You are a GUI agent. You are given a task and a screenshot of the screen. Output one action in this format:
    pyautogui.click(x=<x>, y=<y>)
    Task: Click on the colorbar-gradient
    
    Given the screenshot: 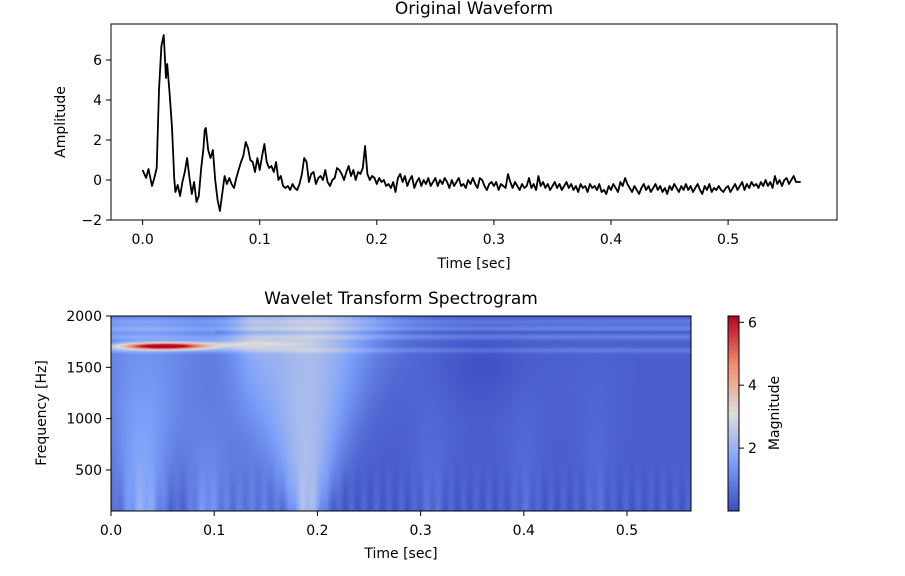 What is the action you would take?
    pyautogui.click(x=733, y=413)
    